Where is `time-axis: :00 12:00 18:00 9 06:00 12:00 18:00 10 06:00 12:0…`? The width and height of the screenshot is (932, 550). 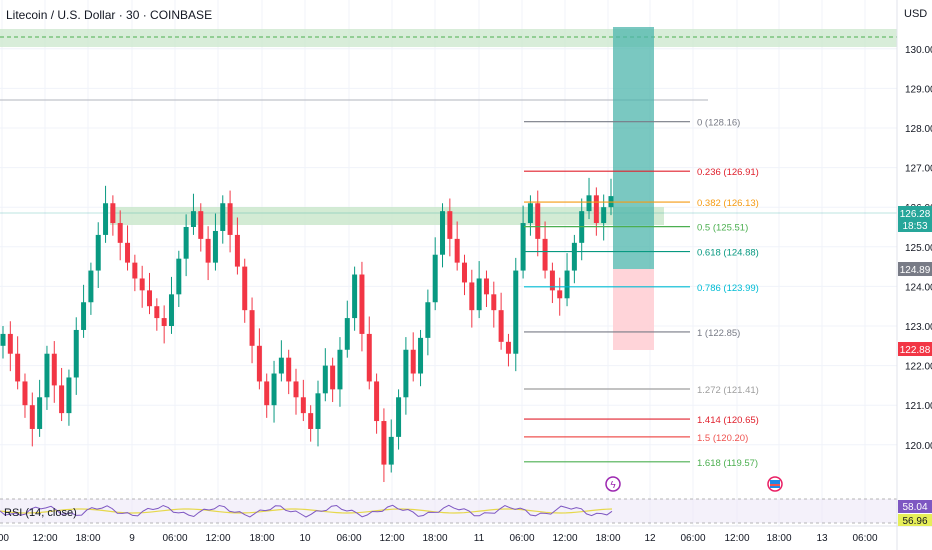
time-axis: :00 12:00 18:00 9 06:00 12:00 18:00 10 06:00 12:0… is located at coordinates (439, 538).